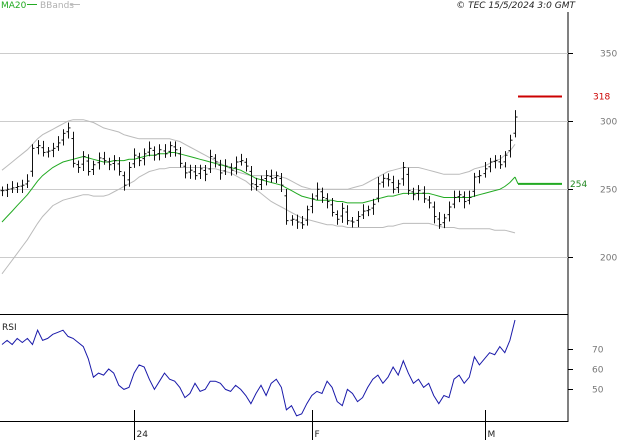 The width and height of the screenshot is (627, 440). What do you see at coordinates (9, 328) in the screenshot?
I see `rsi-panel-title: RSI` at bounding box center [9, 328].